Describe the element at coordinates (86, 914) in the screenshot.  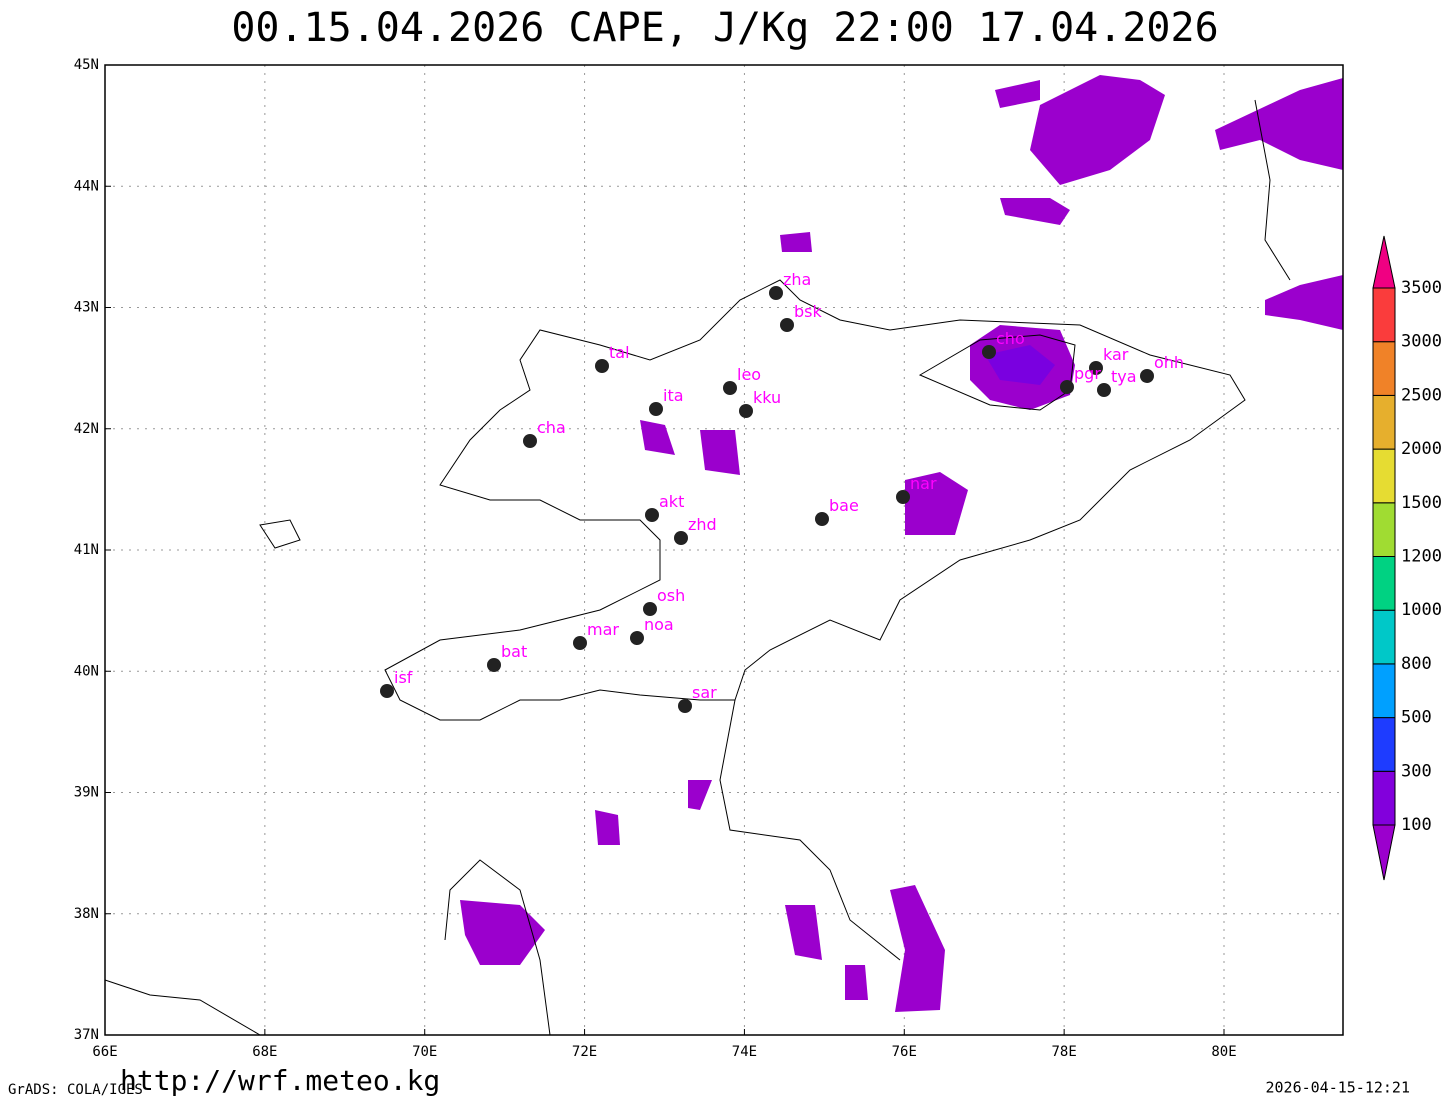
I see `lat-label: 38N` at that location.